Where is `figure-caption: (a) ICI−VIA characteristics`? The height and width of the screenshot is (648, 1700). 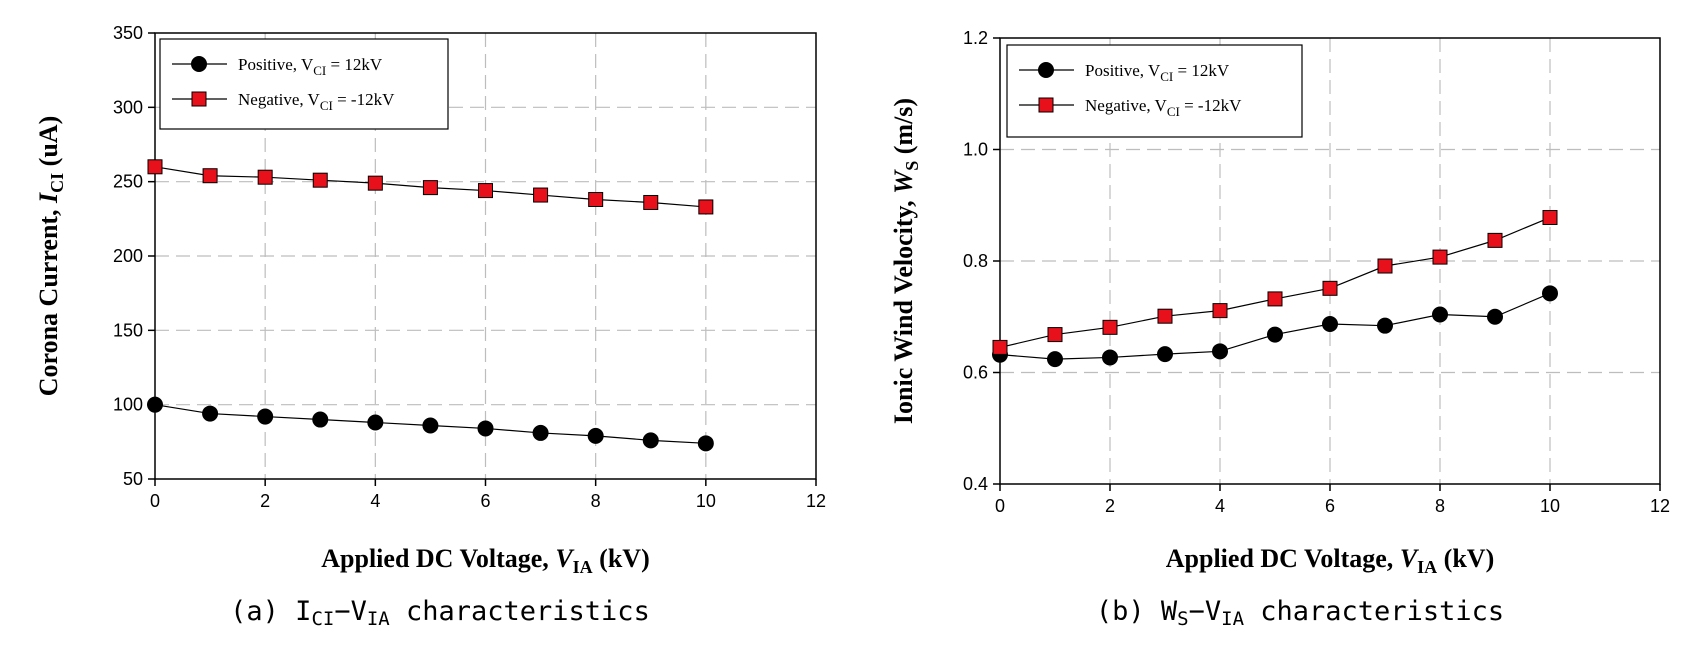
figure-caption: (a) ICI−VIA characteristics is located at coordinates (440, 613).